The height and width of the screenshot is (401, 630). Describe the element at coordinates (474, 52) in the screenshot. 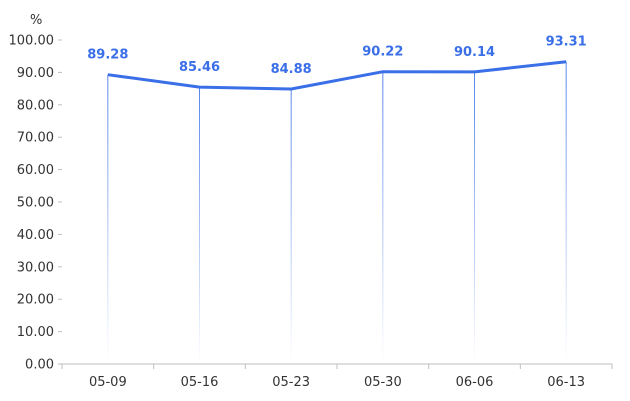

I see `data-label: 90.14` at that location.